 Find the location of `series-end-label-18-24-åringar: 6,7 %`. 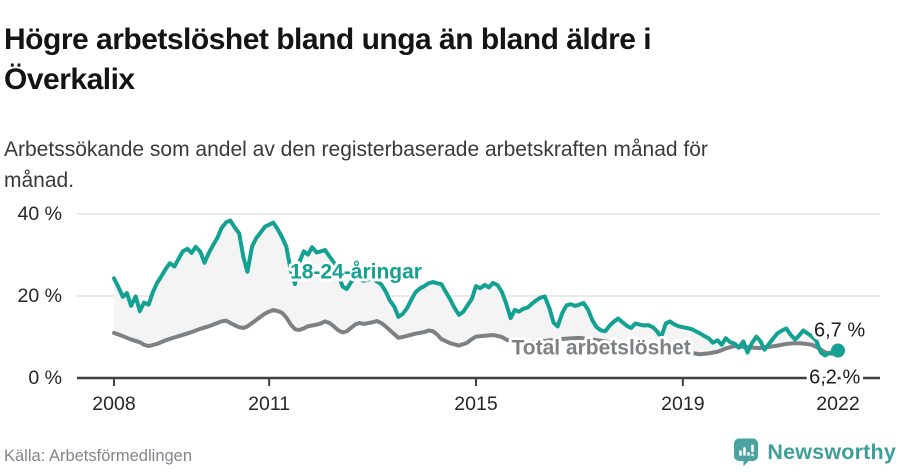

series-end-label-18-24-åringar: 6,7 % is located at coordinates (839, 331).